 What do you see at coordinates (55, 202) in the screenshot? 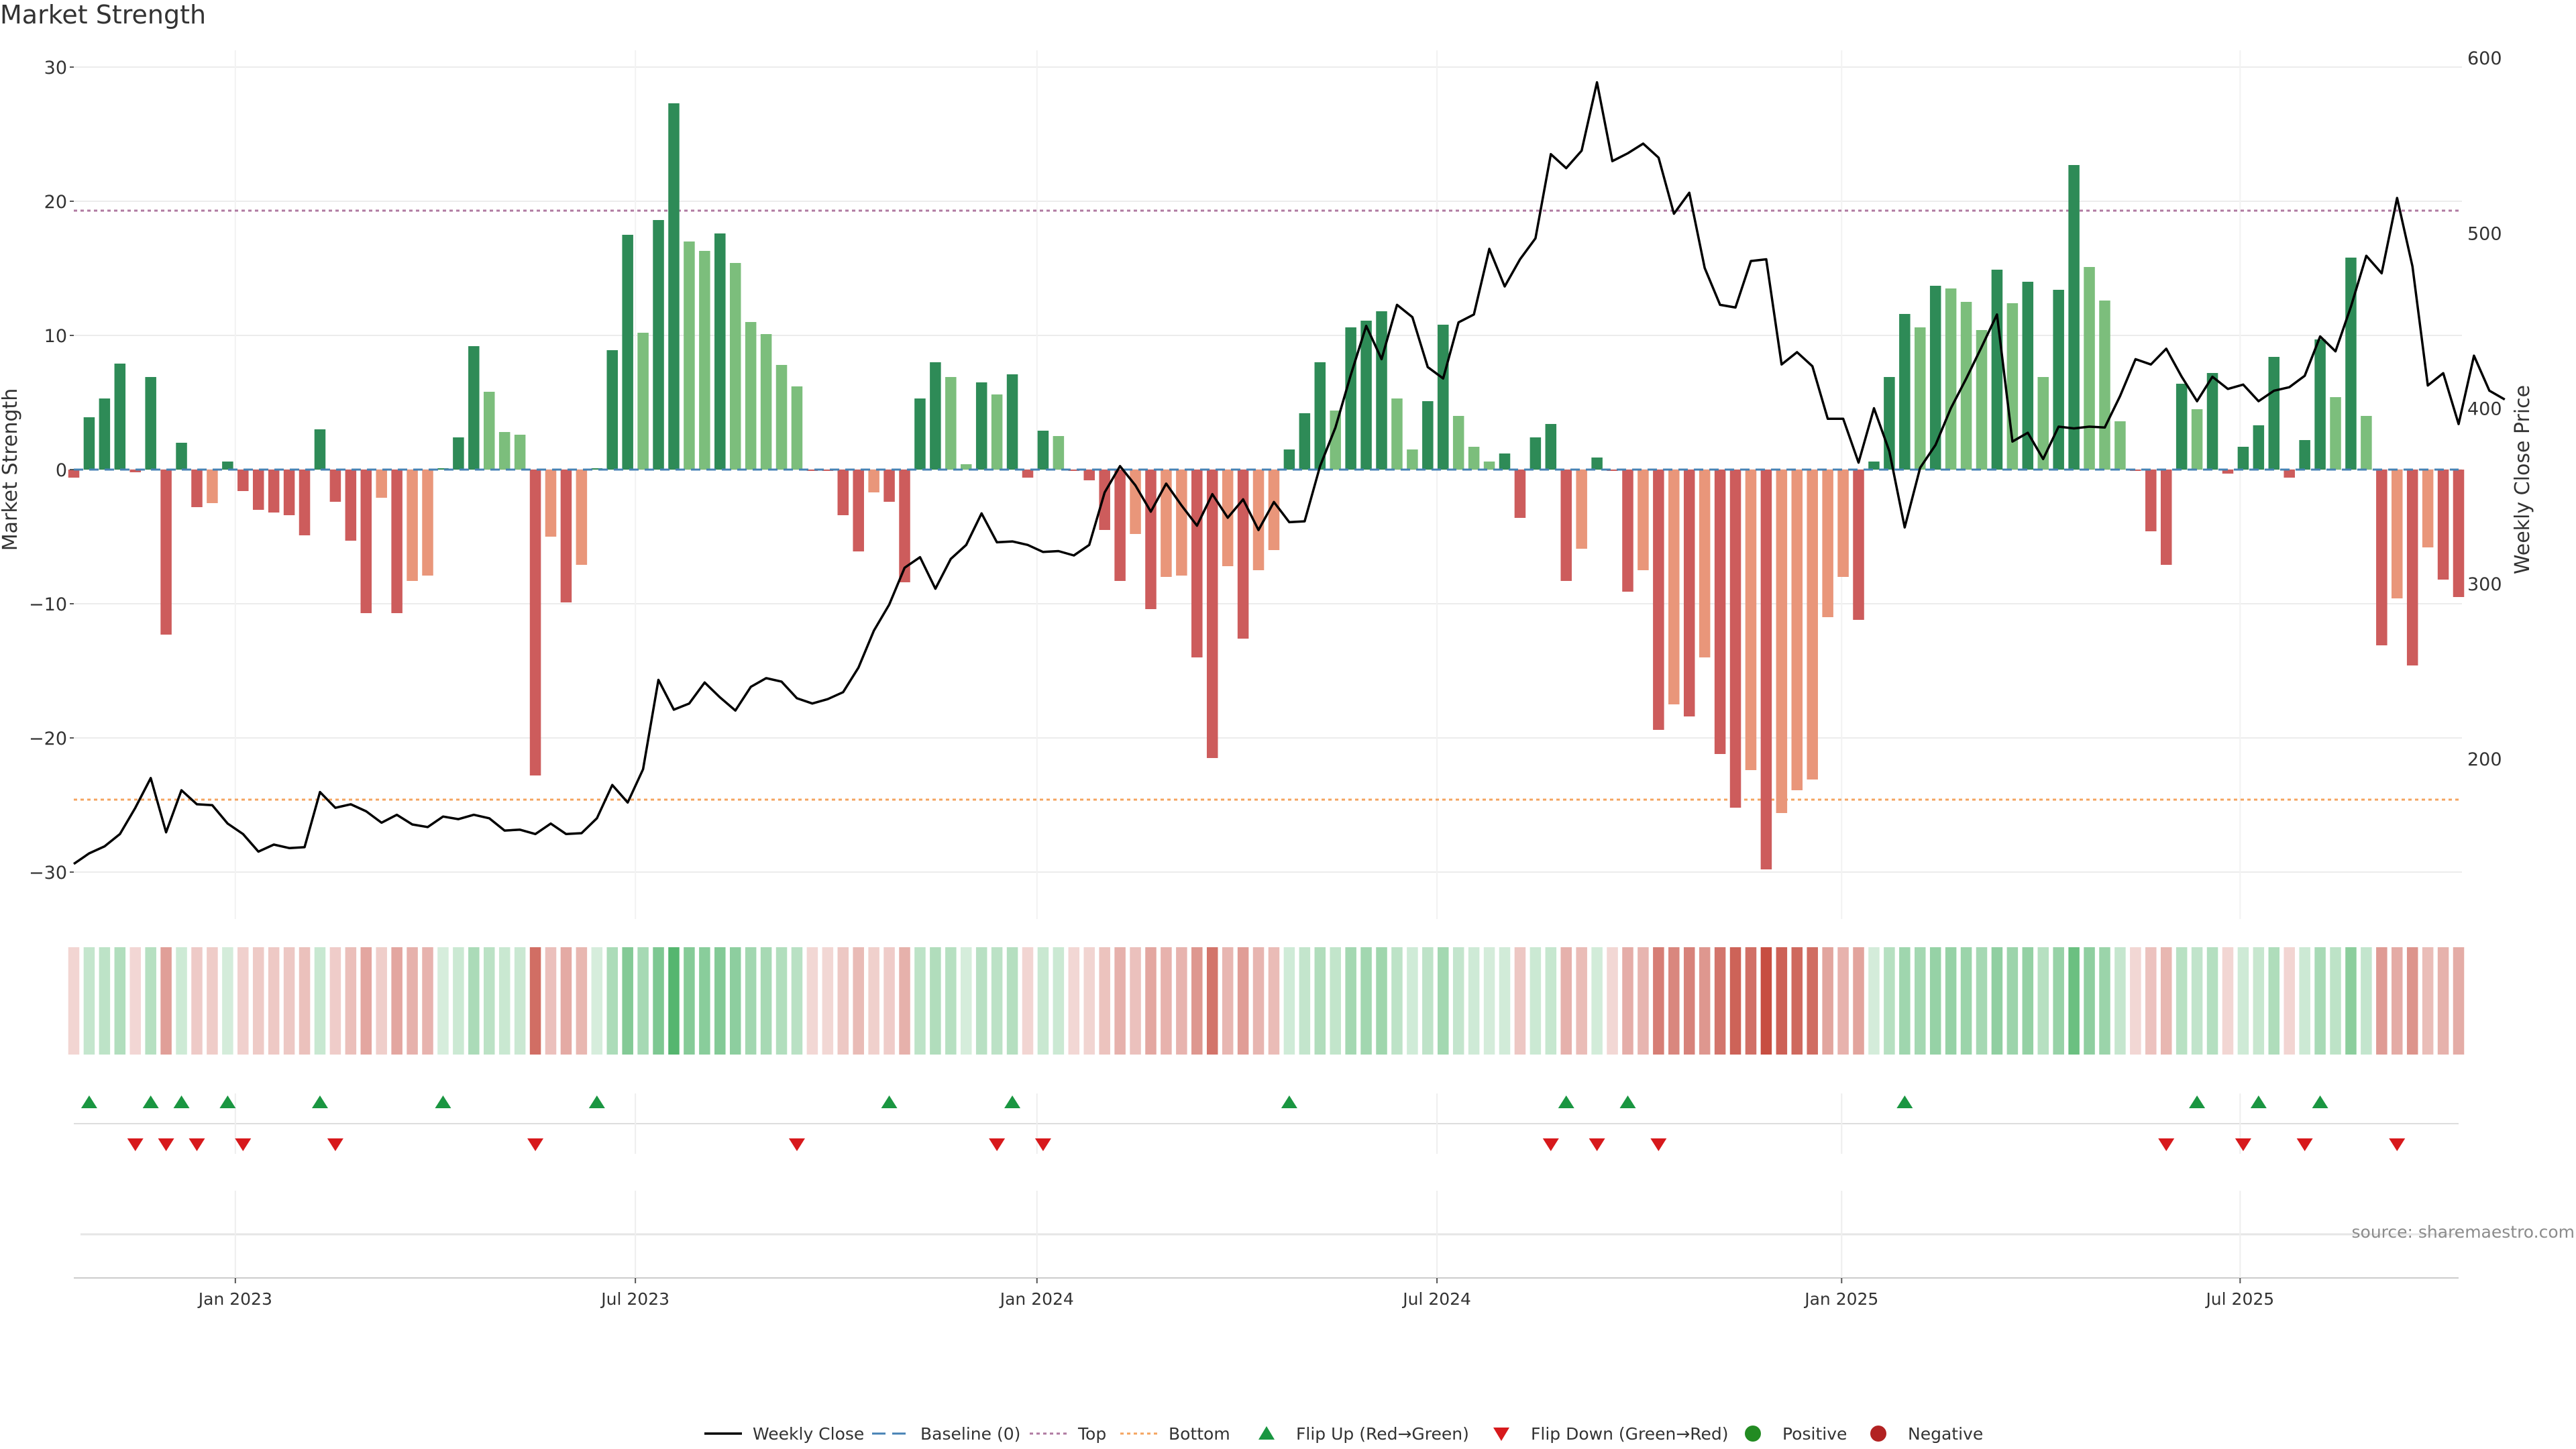
I see `y-tick-label: 20` at bounding box center [55, 202].